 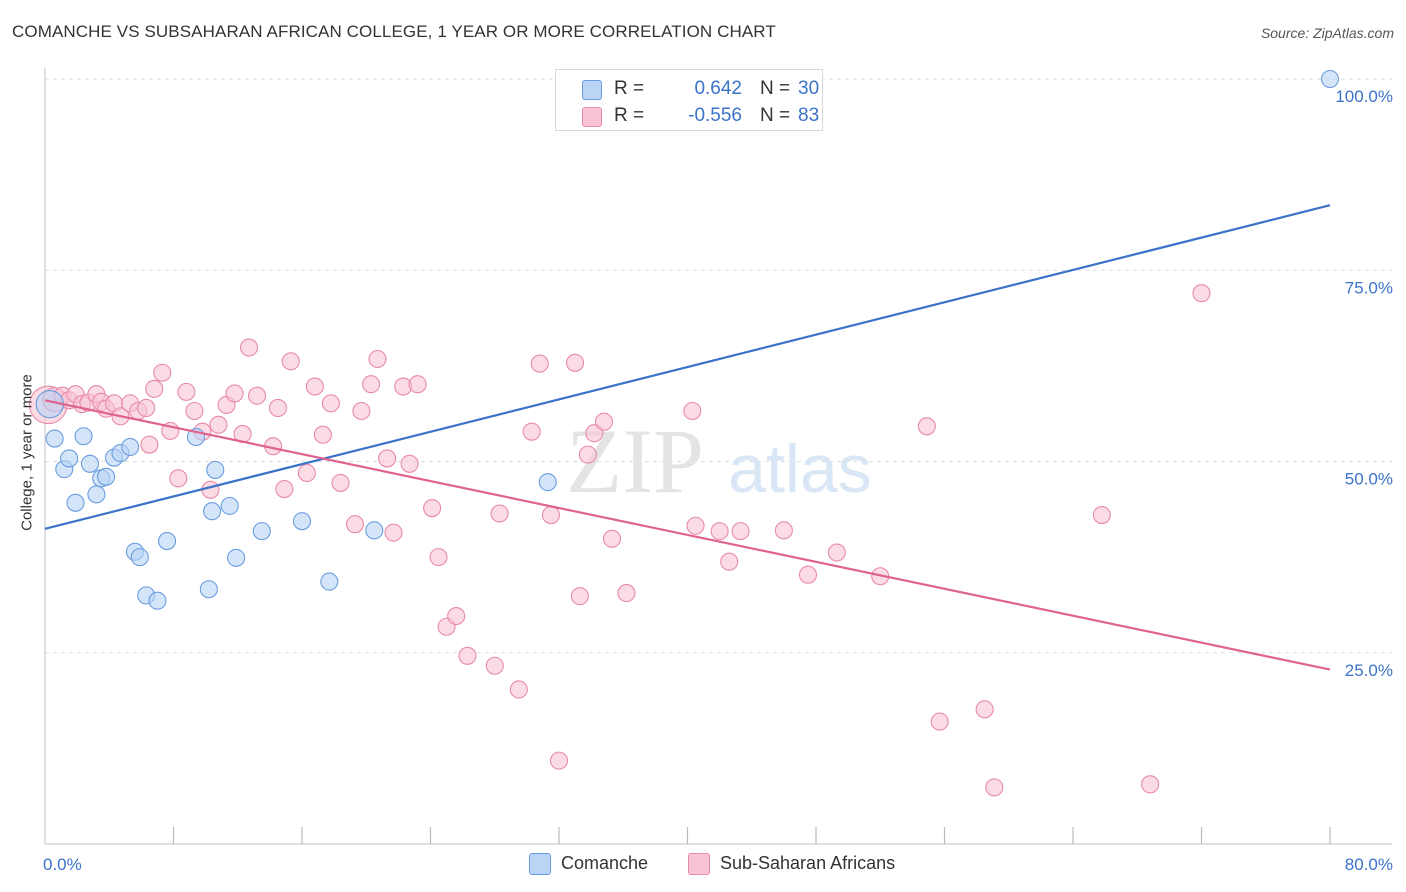 What do you see at coordinates (592, 90) in the screenshot?
I see `comanche-swatch` at bounding box center [592, 90].